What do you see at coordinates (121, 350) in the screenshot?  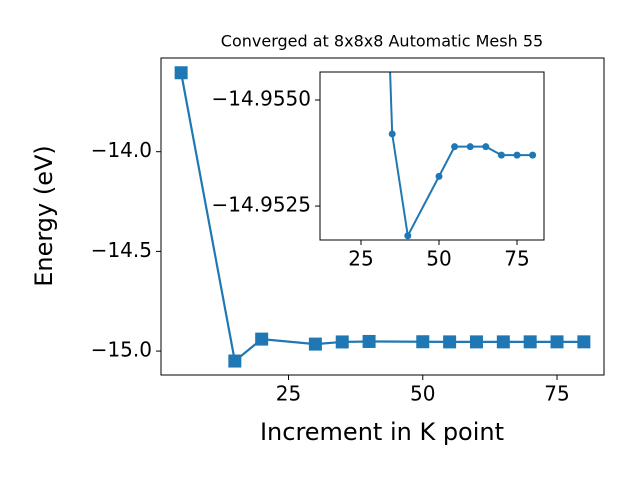 I see `y-tick-label: −15.0` at bounding box center [121, 350].